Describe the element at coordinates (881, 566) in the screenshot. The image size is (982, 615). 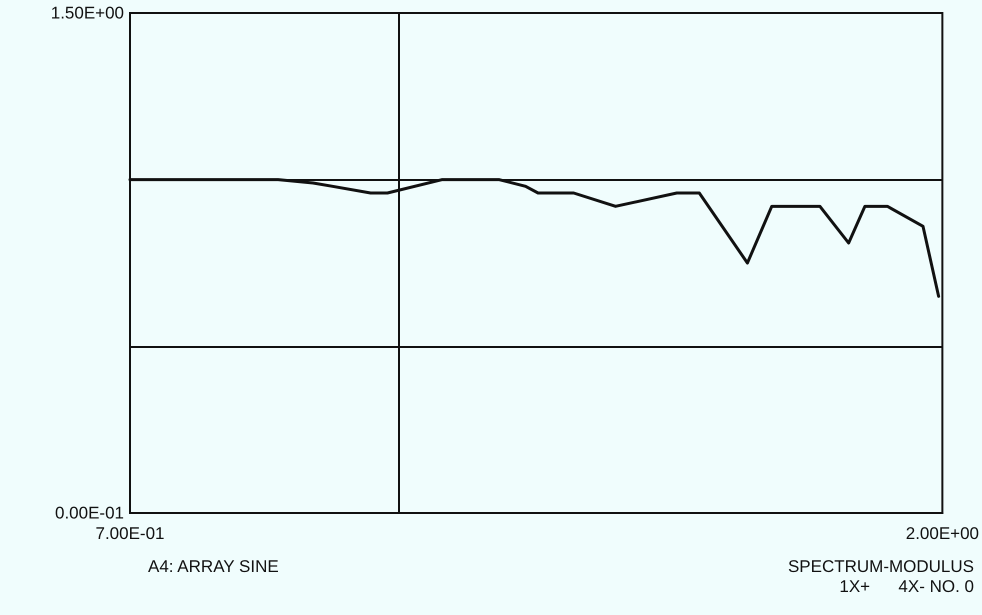
I see `text: SPECTRUM-MODULUS` at that location.